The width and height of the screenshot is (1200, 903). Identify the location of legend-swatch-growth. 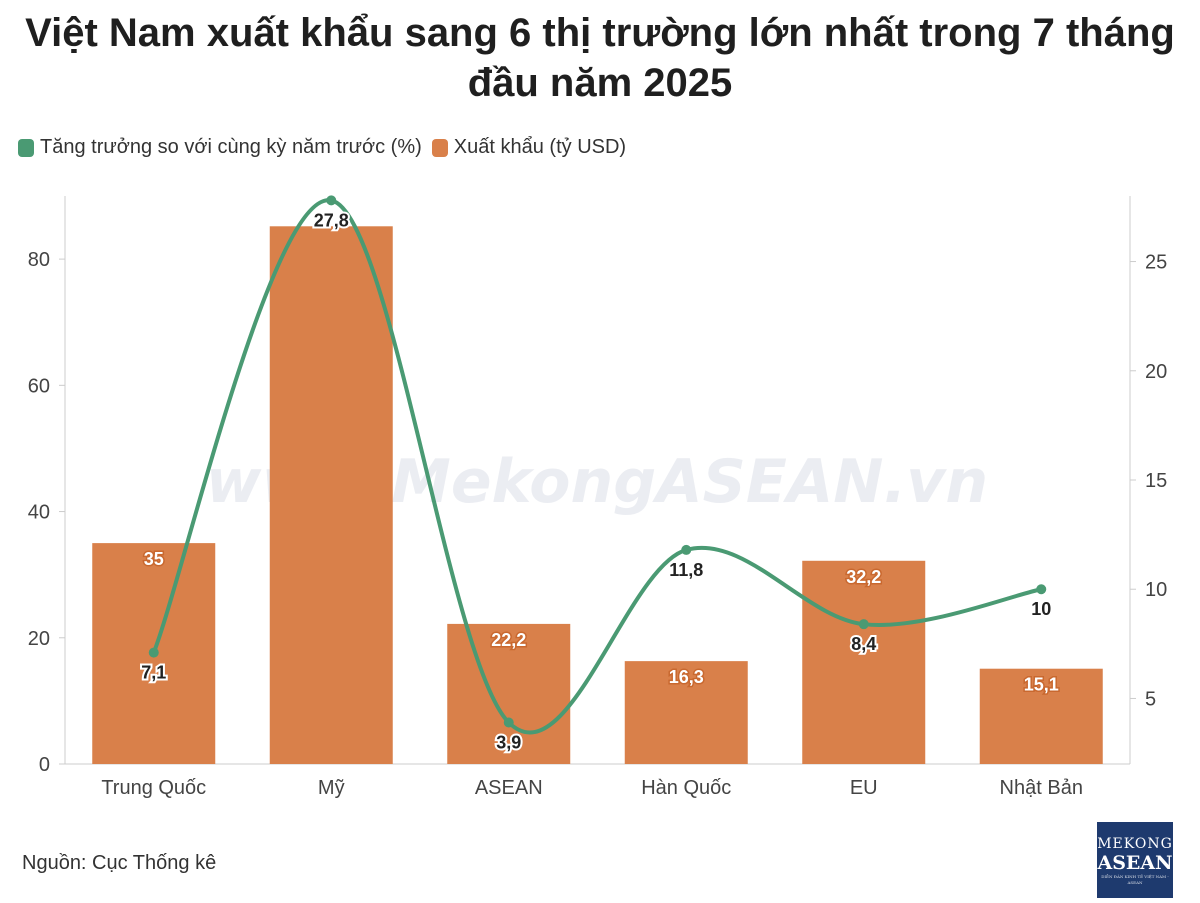
(26, 147).